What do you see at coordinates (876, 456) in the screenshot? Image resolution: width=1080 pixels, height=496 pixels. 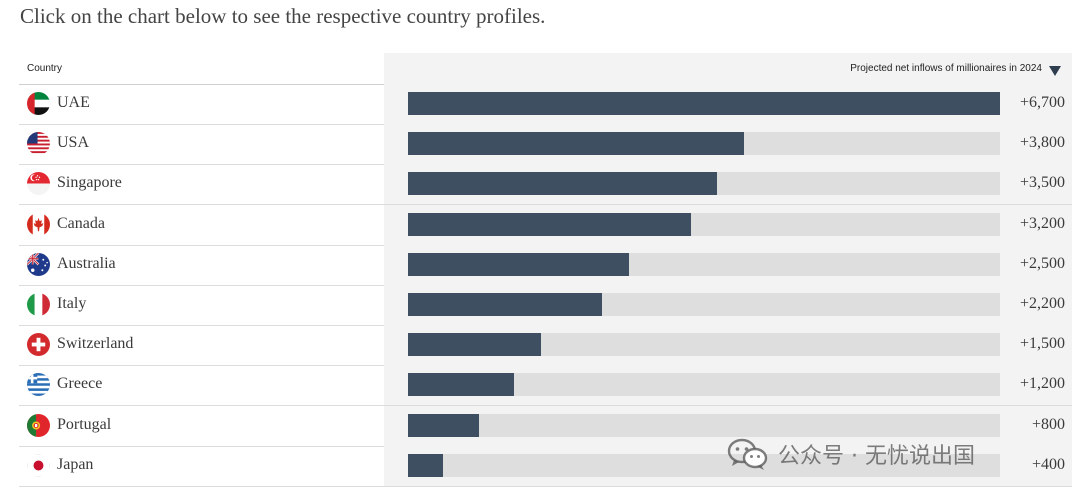 I see `watermark-text: 公众号 · 无忧说出国` at bounding box center [876, 456].